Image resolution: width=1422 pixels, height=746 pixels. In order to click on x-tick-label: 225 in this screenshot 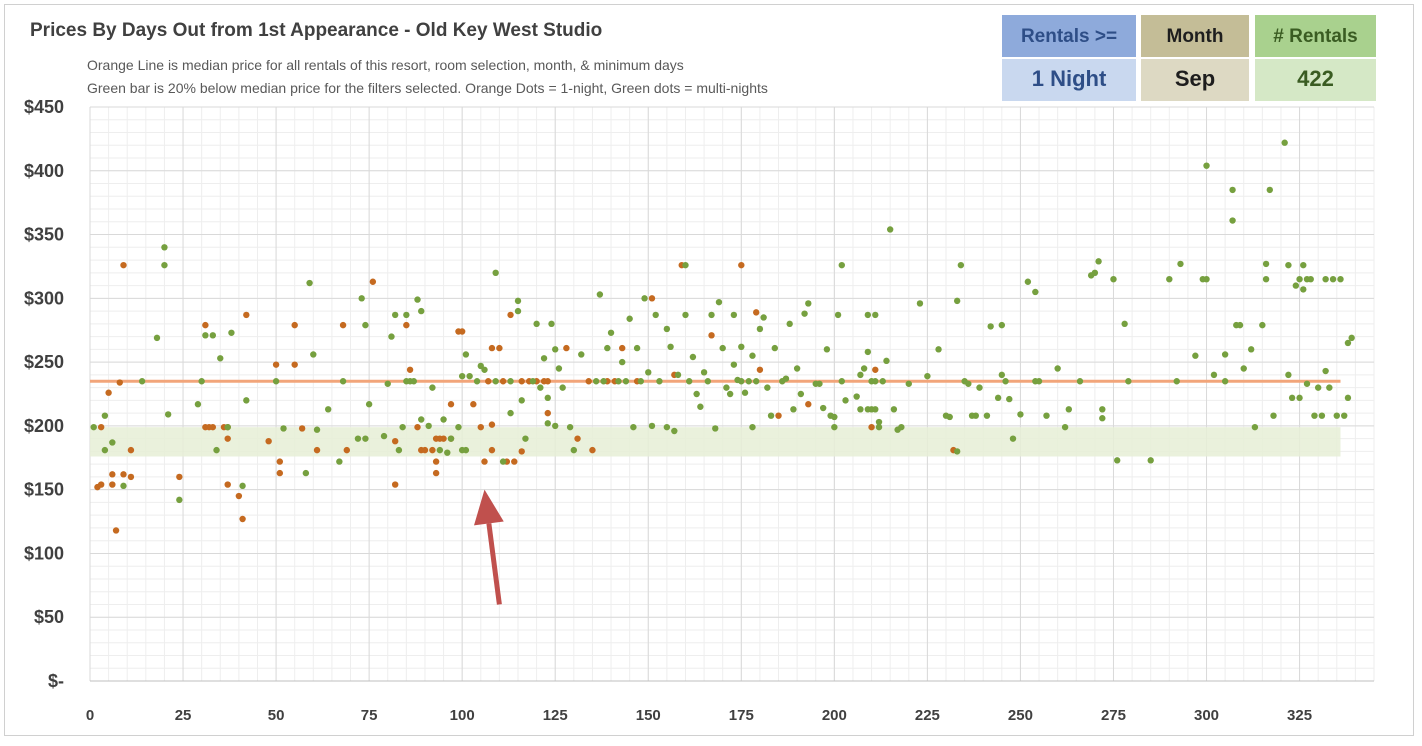, I will do `click(927, 715)`.